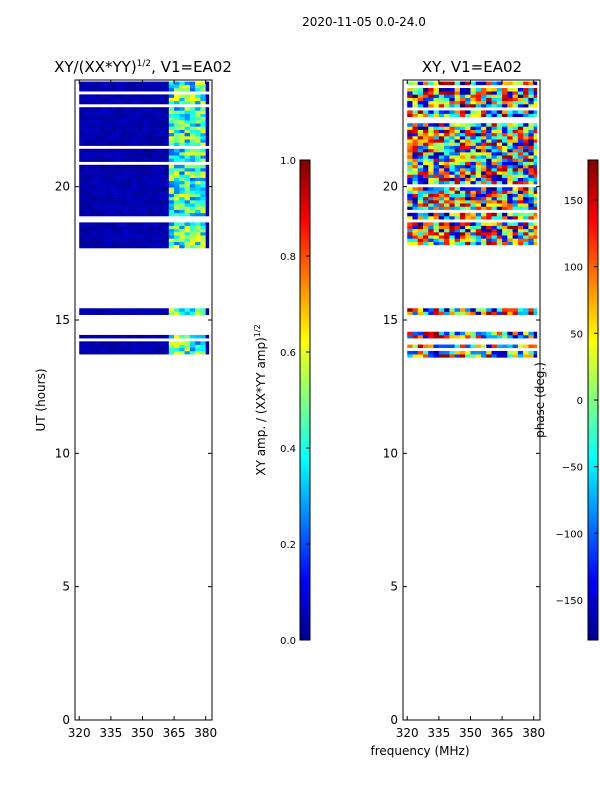  What do you see at coordinates (540, 400) in the screenshot?
I see `phase-colorbar-label: phase (deg.)` at bounding box center [540, 400].